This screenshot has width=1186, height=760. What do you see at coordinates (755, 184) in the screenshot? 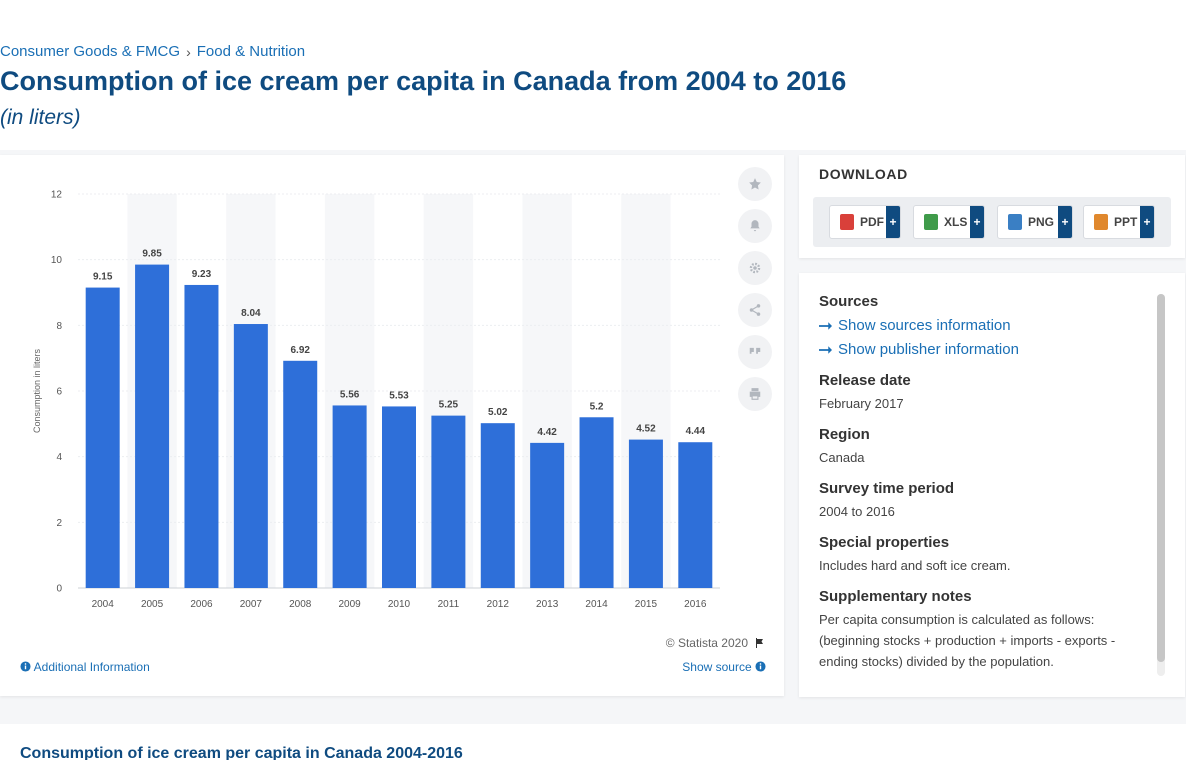
I see `star-icon` at bounding box center [755, 184].